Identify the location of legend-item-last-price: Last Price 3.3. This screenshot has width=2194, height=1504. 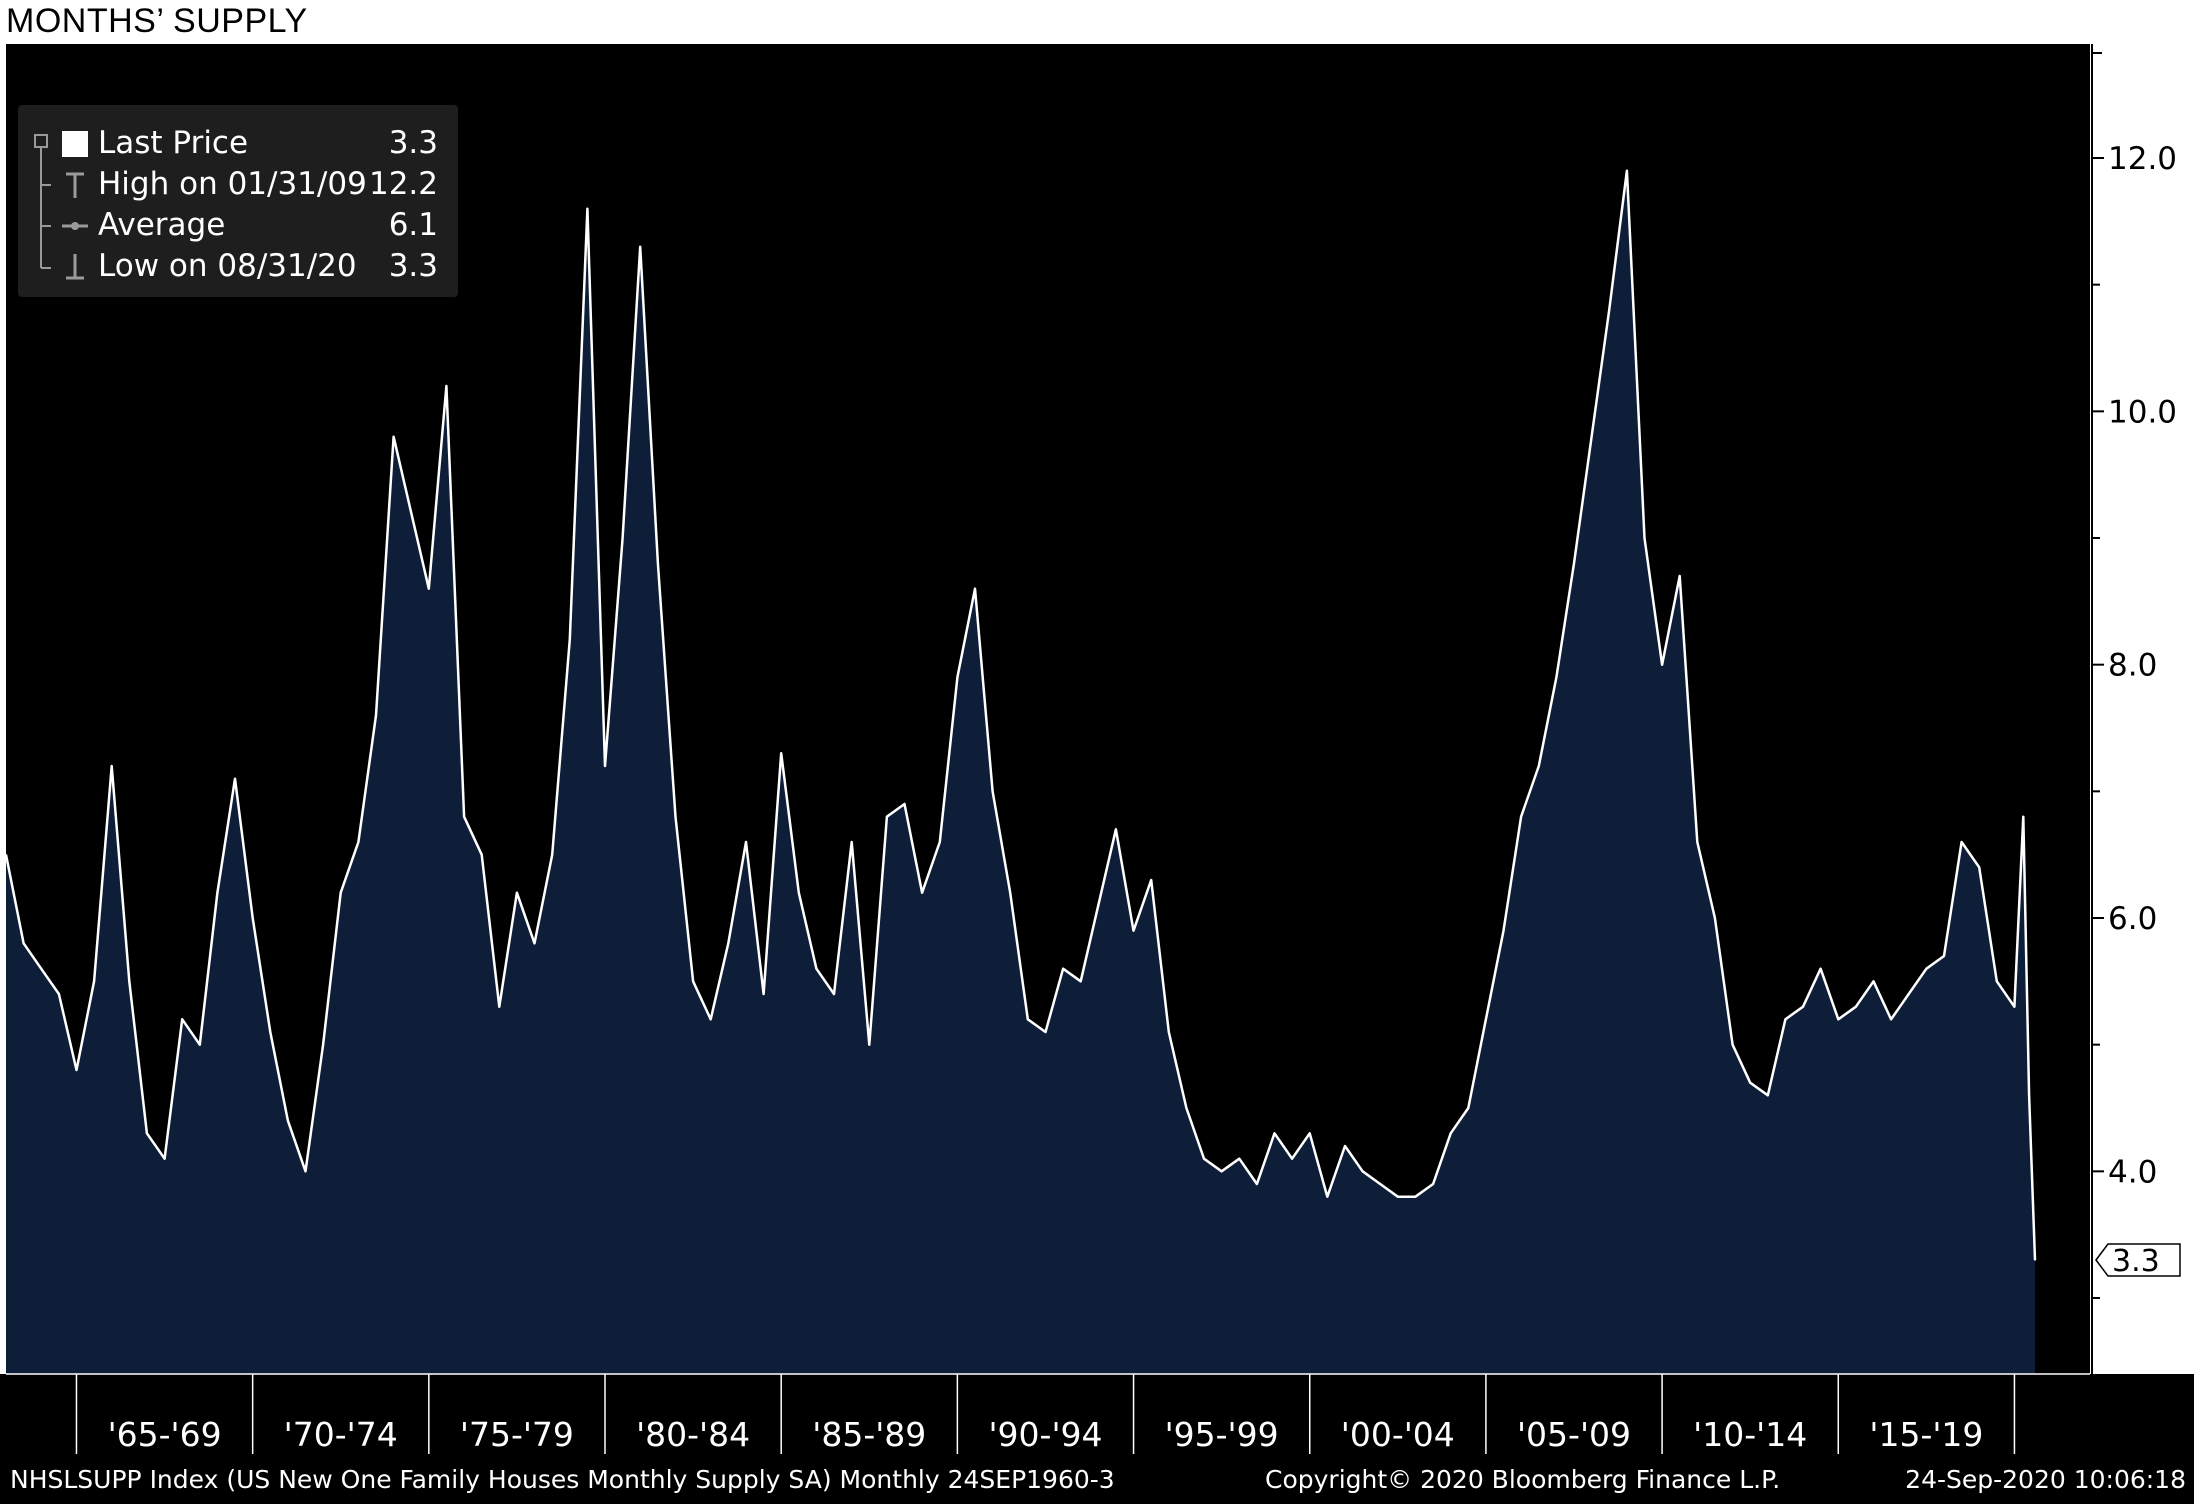
(238, 145).